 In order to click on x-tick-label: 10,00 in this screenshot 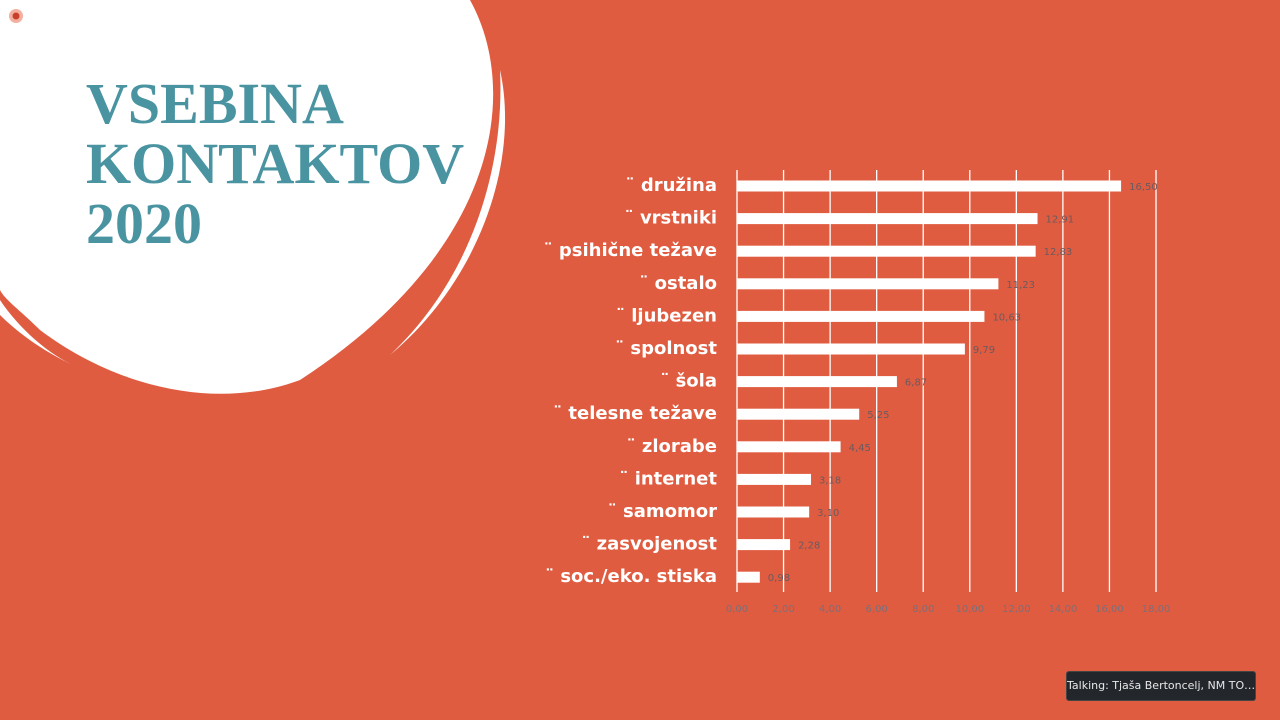, I will do `click(969, 609)`.